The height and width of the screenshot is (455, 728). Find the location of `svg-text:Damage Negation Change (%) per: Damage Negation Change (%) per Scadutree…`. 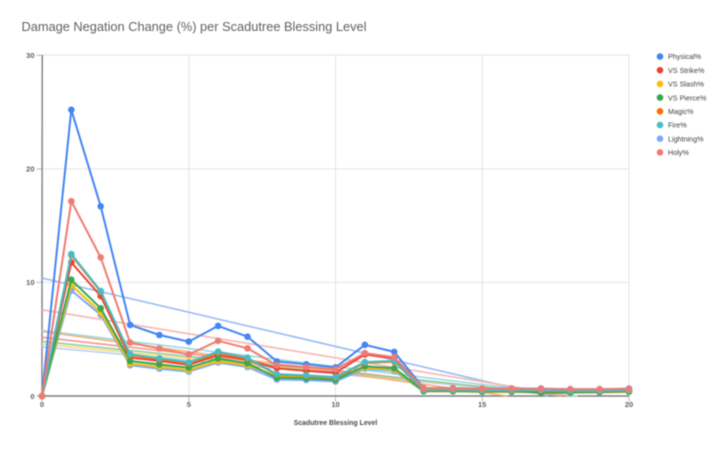

svg-text:Damage Negation Change (%) per: Damage Negation Change (%) per Scadutree… is located at coordinates (194, 26).